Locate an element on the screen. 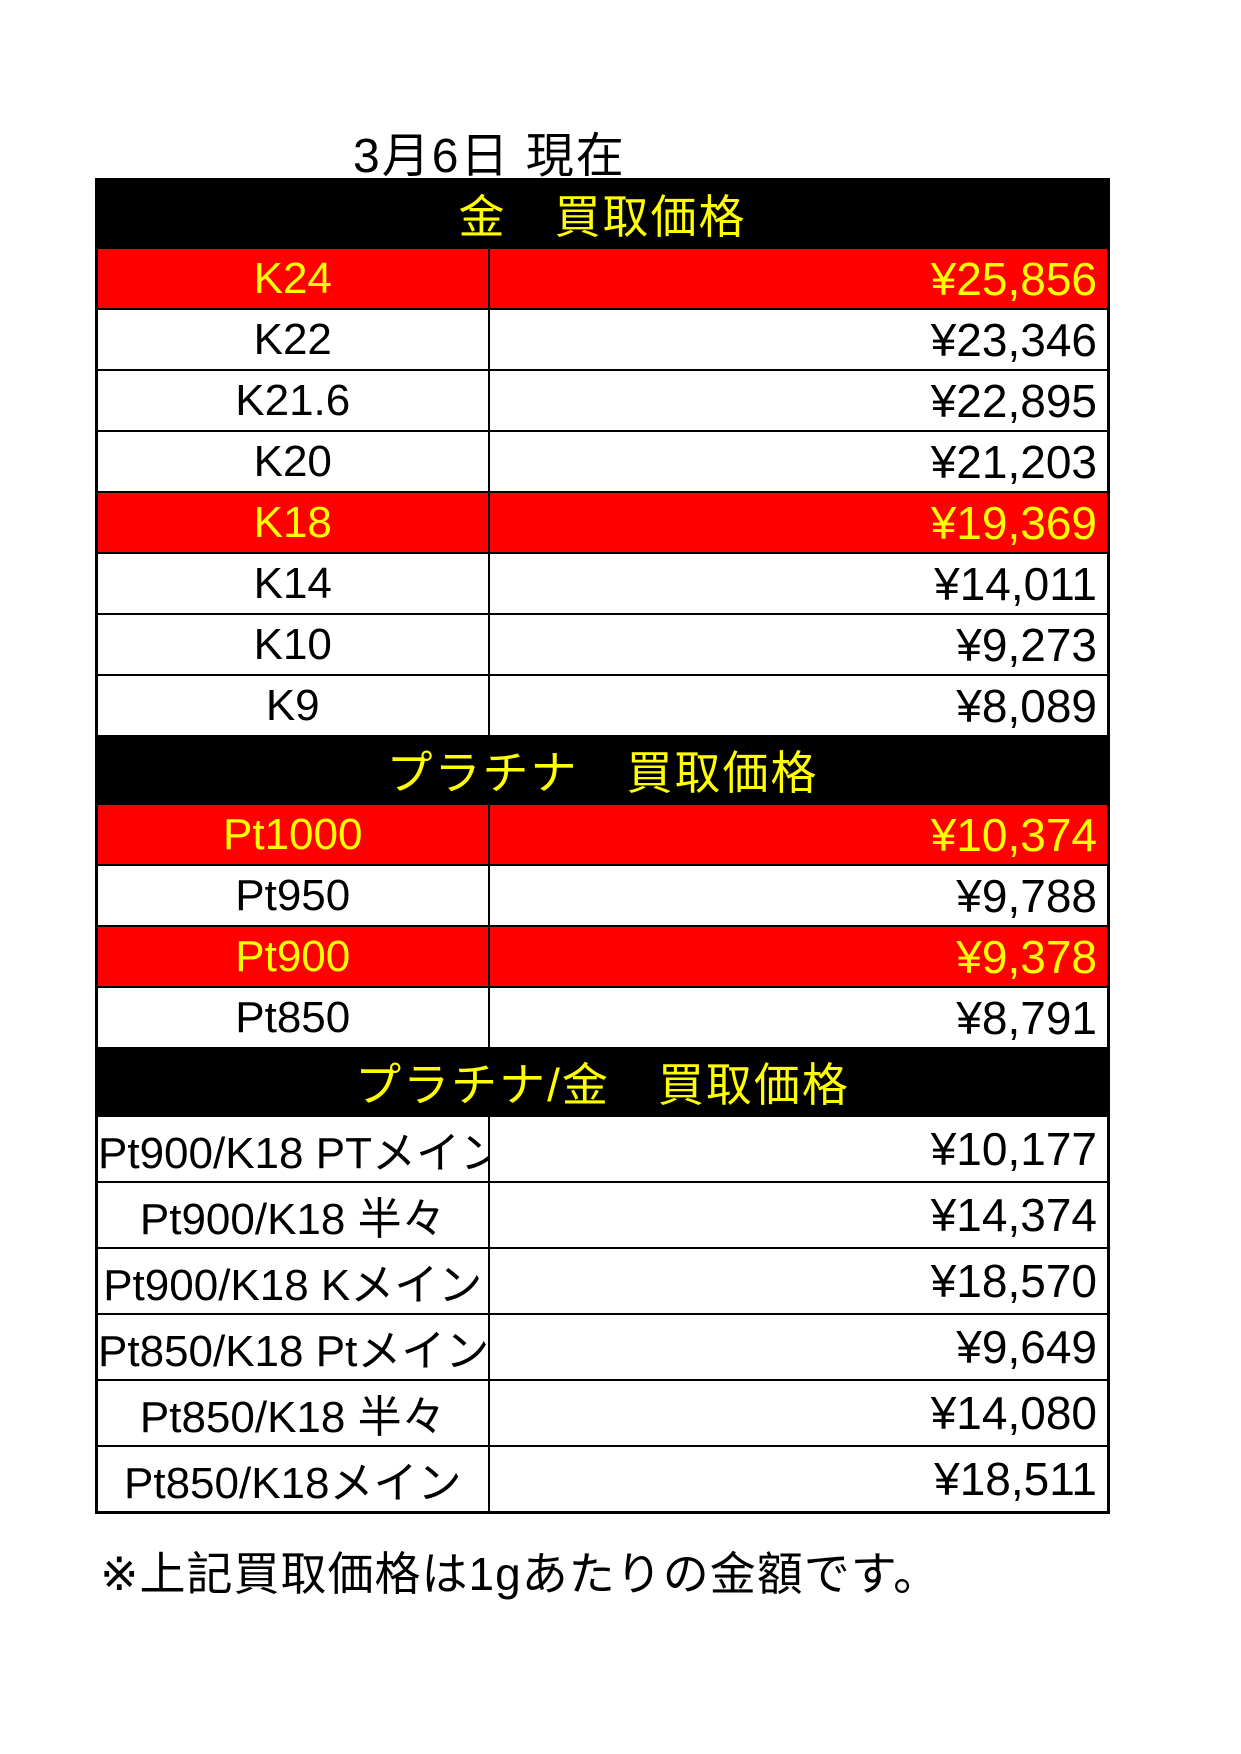 The height and width of the screenshot is (1754, 1241). table-row: Pt900 ¥9,378 is located at coordinates (602, 956).